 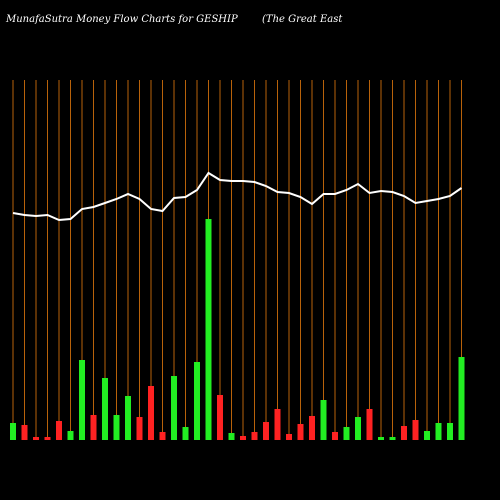 What do you see at coordinates (302, 19) in the screenshot?
I see `chart-subtitle: (The Great East` at bounding box center [302, 19].